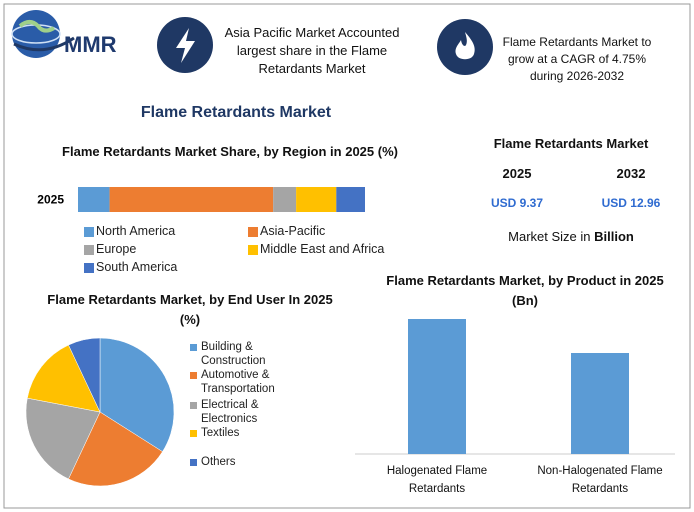  What do you see at coordinates (137, 267) in the screenshot?
I see `legend-label: South America` at bounding box center [137, 267].